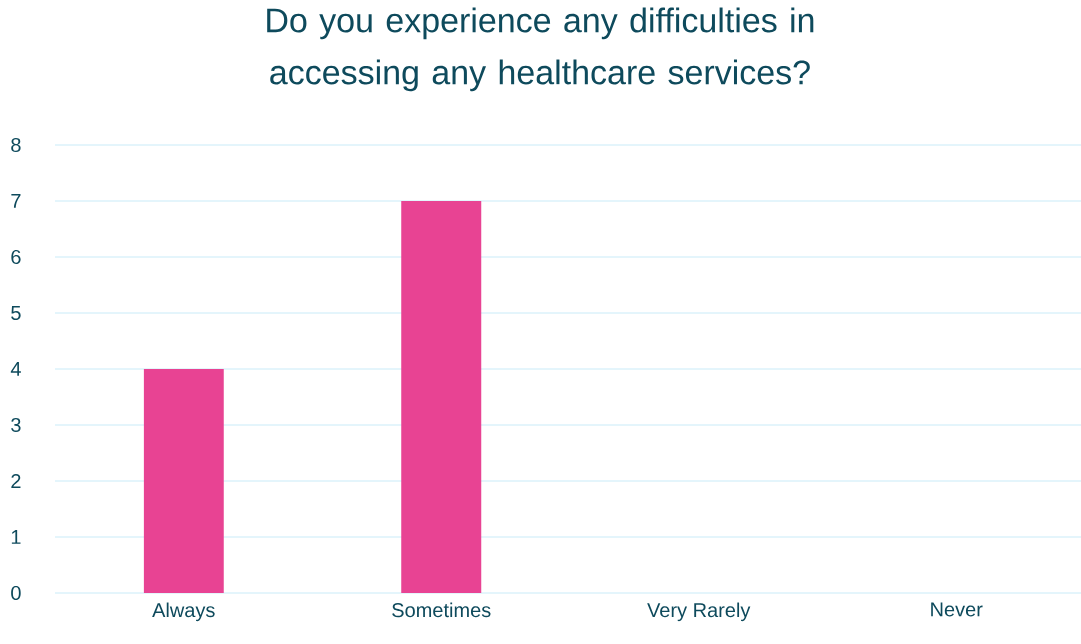 The width and height of the screenshot is (1081, 644). I want to click on y-tick-label: 3, so click(16, 425).